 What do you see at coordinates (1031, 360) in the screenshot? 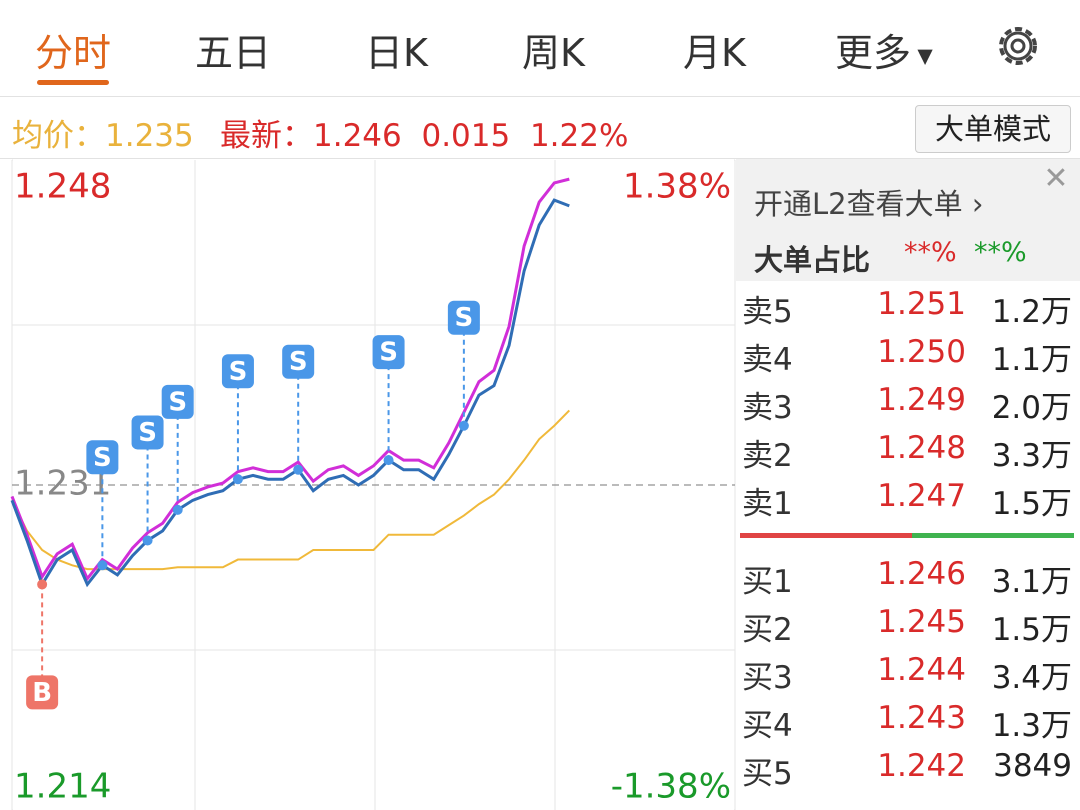
I see `volume: 1.1万` at bounding box center [1031, 360].